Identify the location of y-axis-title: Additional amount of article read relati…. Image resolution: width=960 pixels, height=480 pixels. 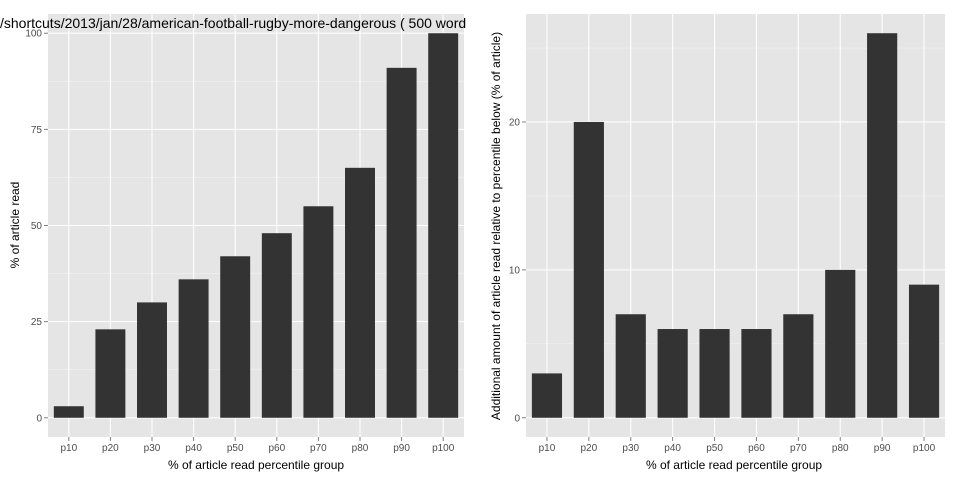
(496, 226).